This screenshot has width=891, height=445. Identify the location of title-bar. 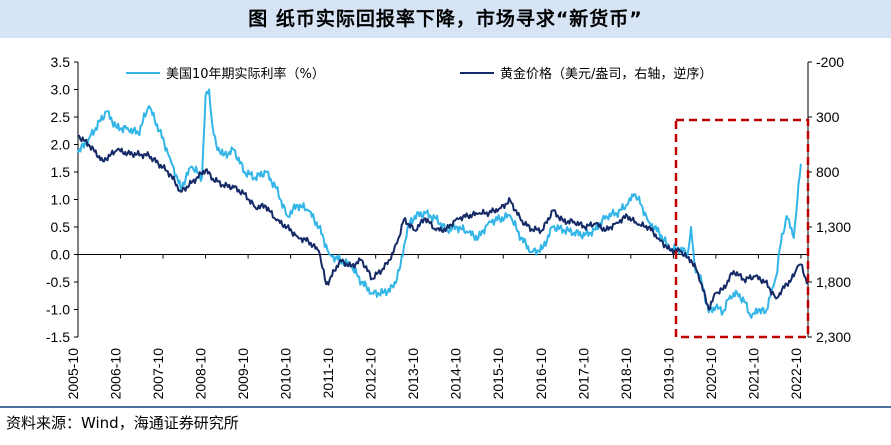
(445, 19).